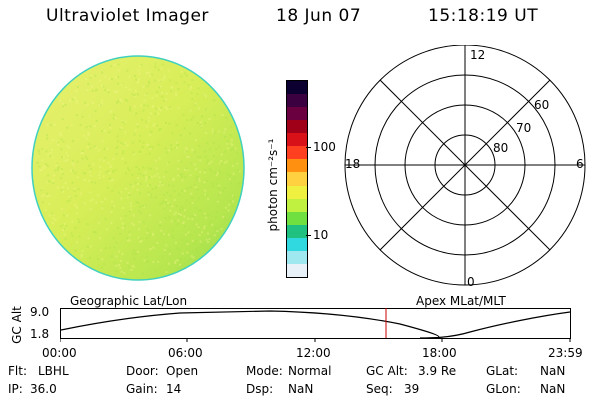 The image size is (600, 400). I want to click on timeline-y-tick-1.8: 1.8, so click(40, 334).